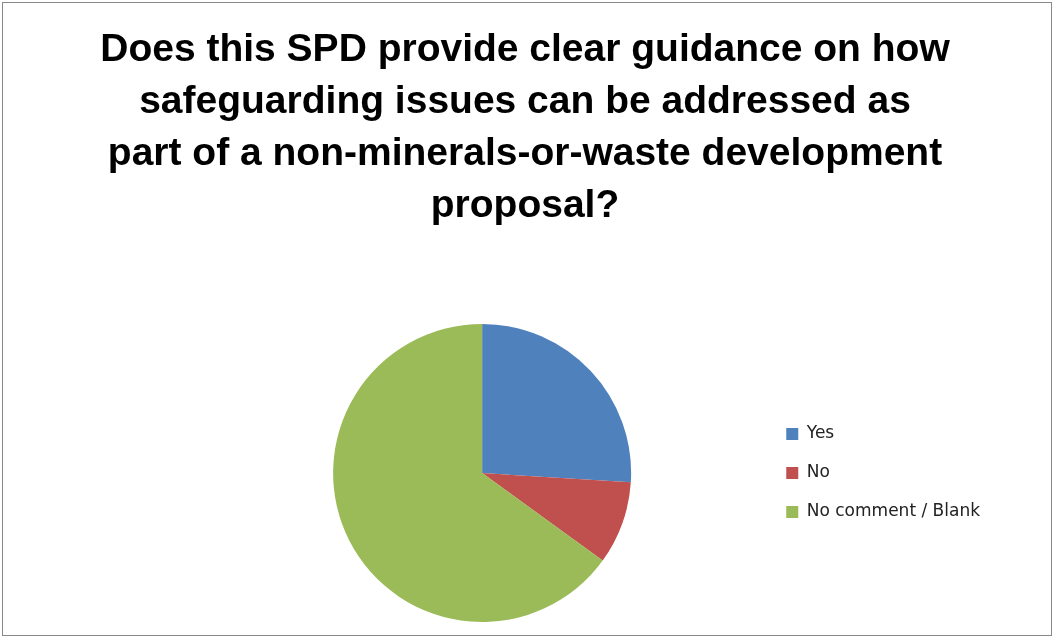  What do you see at coordinates (893, 510) in the screenshot?
I see `legend-label: No comment / Blank` at bounding box center [893, 510].